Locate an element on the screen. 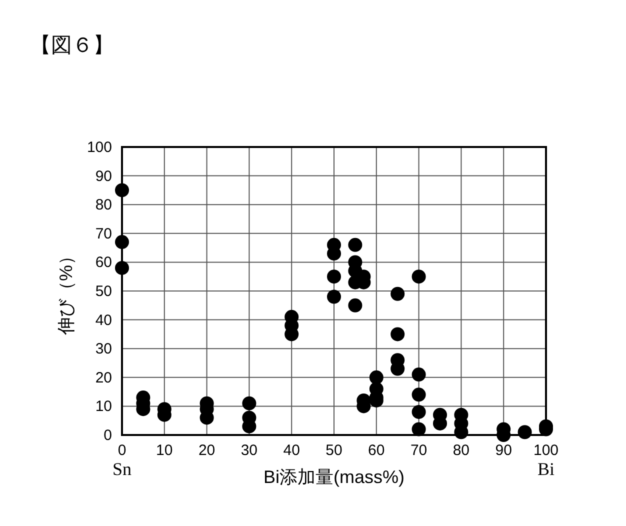 This screenshot has height=526, width=626. x-tick-label: 70 is located at coordinates (419, 450).